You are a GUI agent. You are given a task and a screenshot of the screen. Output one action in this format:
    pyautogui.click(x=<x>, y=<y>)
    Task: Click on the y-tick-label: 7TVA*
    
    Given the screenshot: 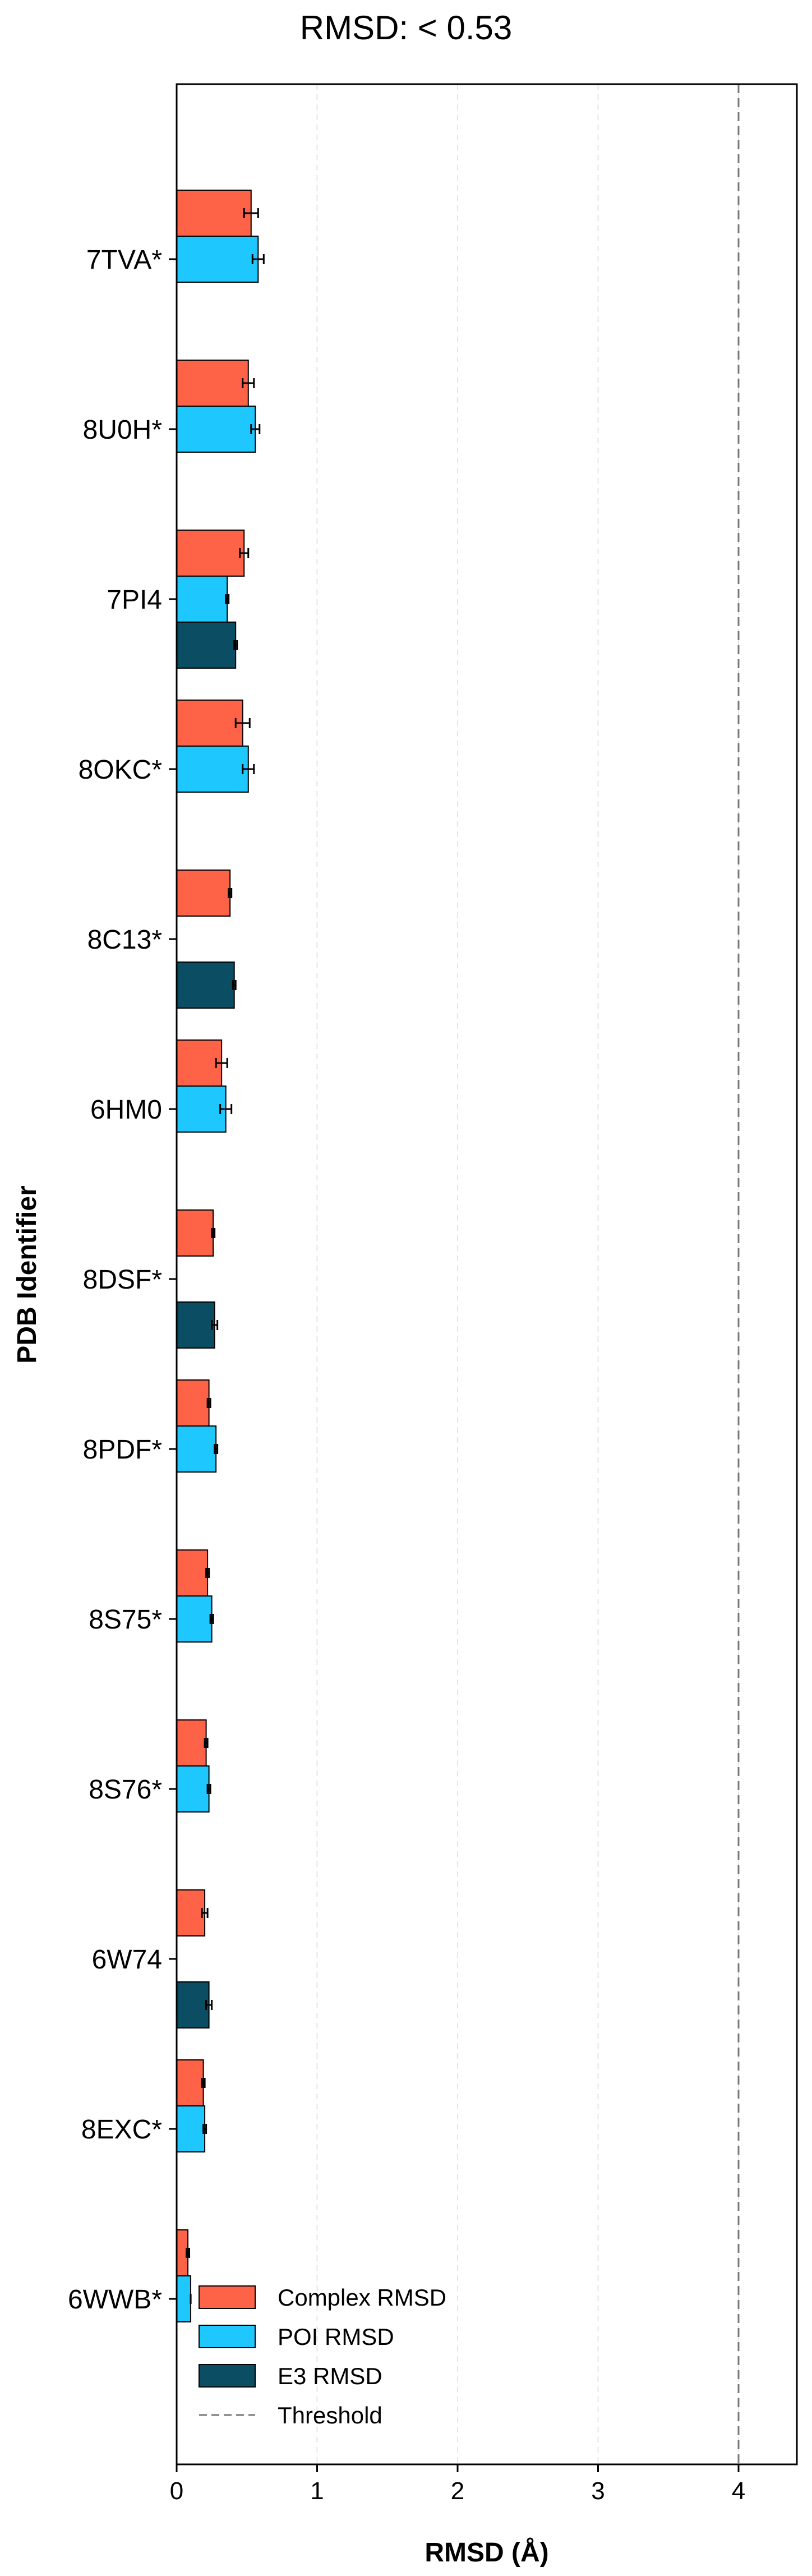 What is the action you would take?
    pyautogui.click(x=124, y=260)
    